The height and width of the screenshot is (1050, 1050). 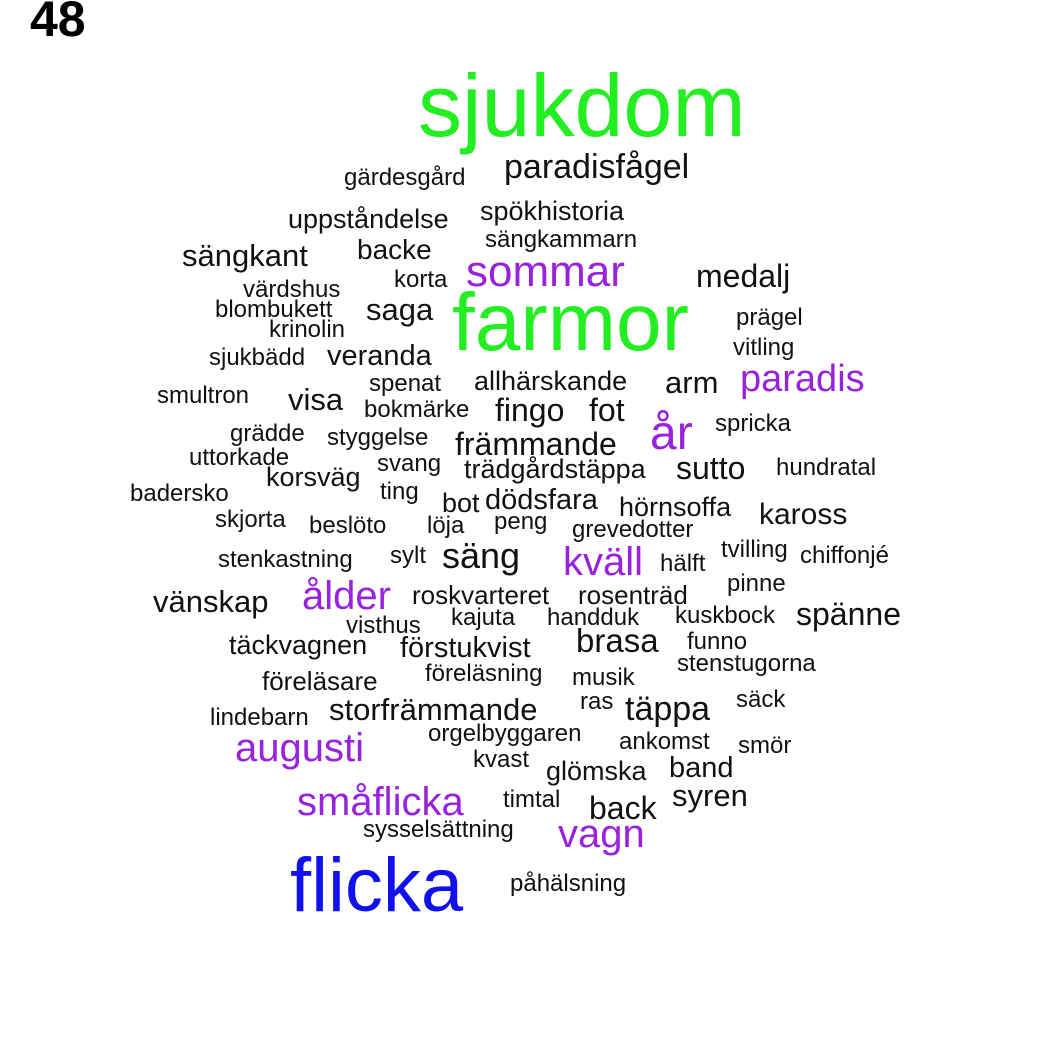 I want to click on word-brasa: brasa, so click(x=617, y=640).